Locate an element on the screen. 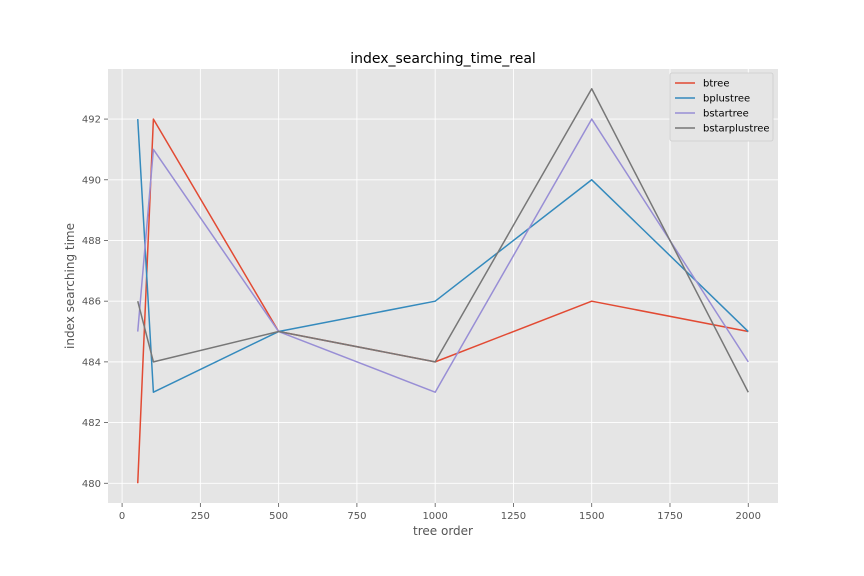  x-tick-label: 0 is located at coordinates (122, 516).